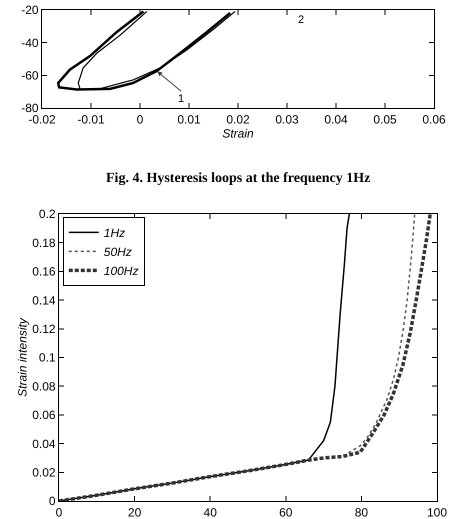  I want to click on x-tick-label: -0.01, so click(91, 119).